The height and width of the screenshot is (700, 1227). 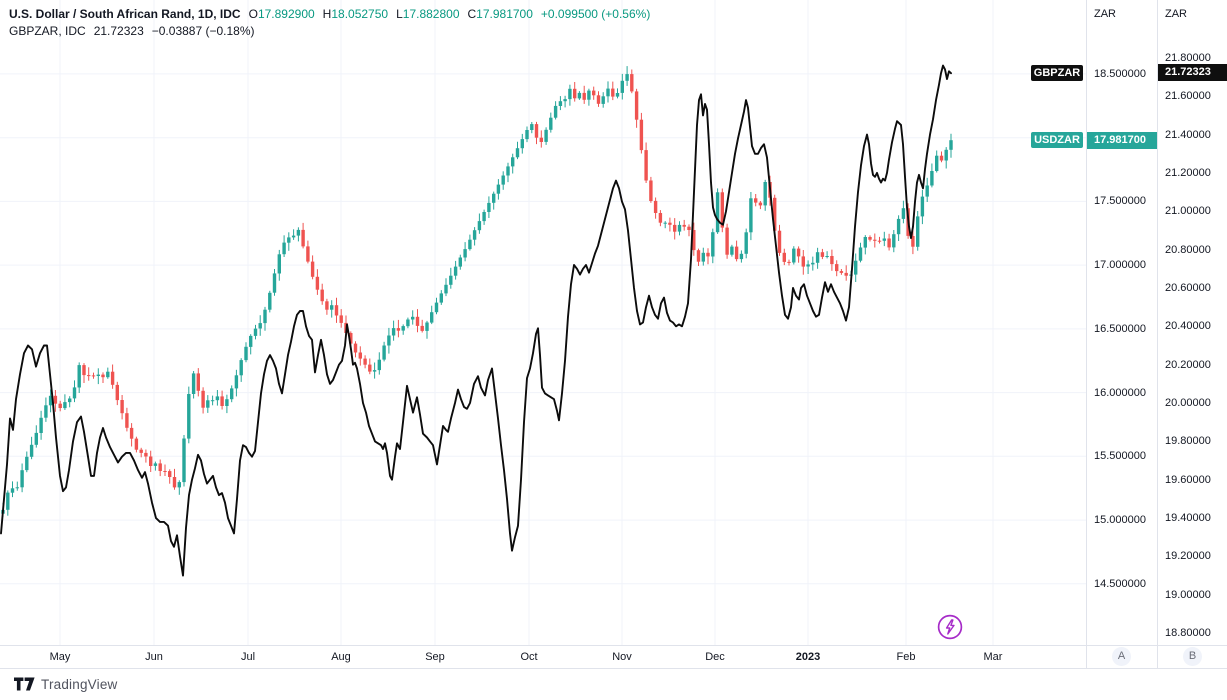 I want to click on usdzar-series-badge: USDZAR, so click(x=1057, y=140).